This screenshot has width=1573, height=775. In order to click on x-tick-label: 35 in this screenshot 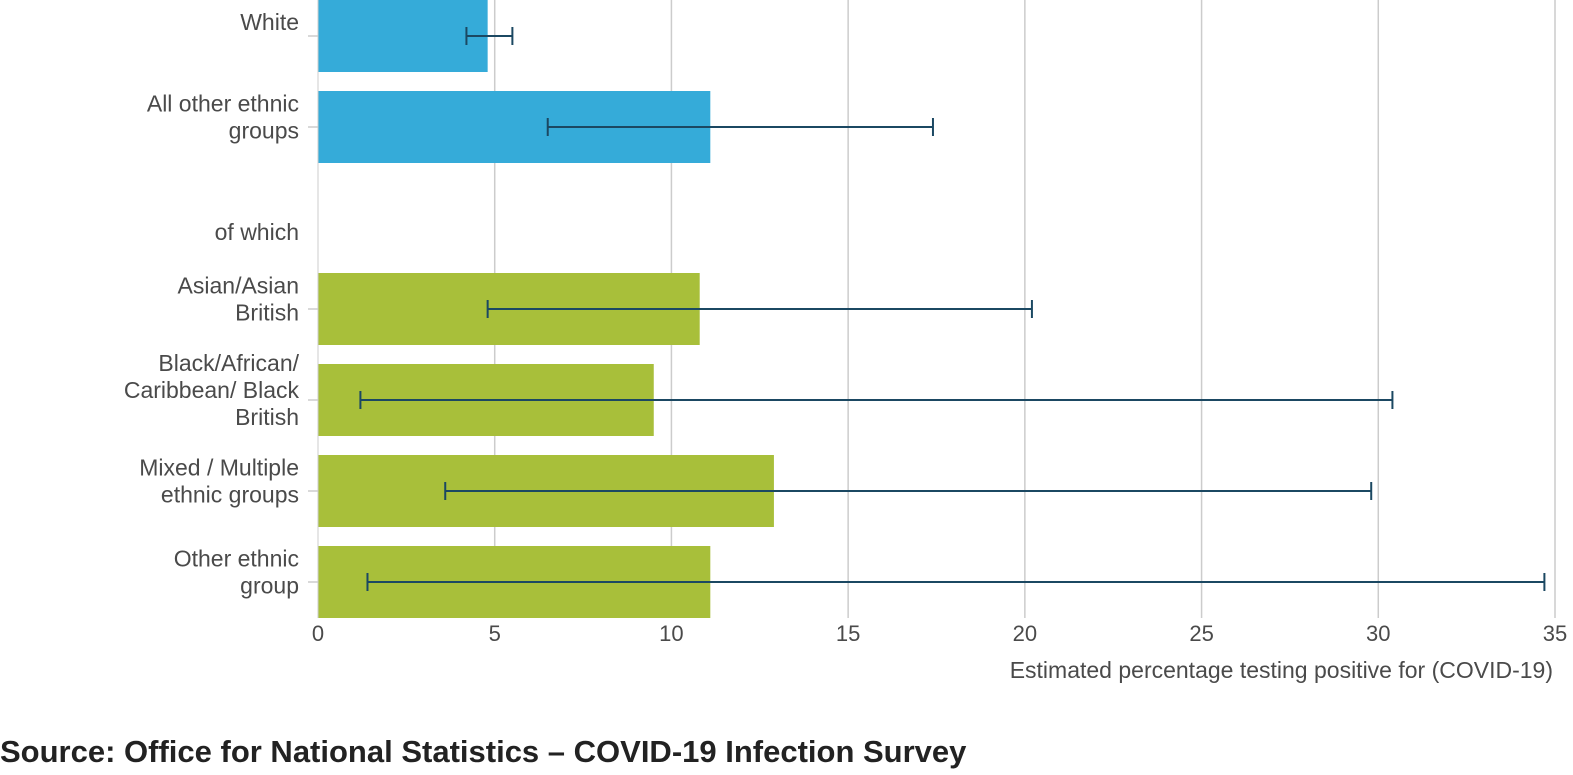, I will do `click(1555, 633)`.